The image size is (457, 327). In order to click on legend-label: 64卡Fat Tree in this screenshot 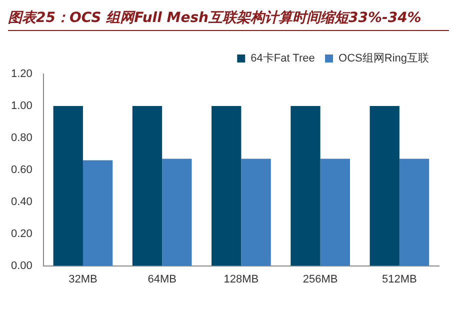, I will do `click(282, 58)`.